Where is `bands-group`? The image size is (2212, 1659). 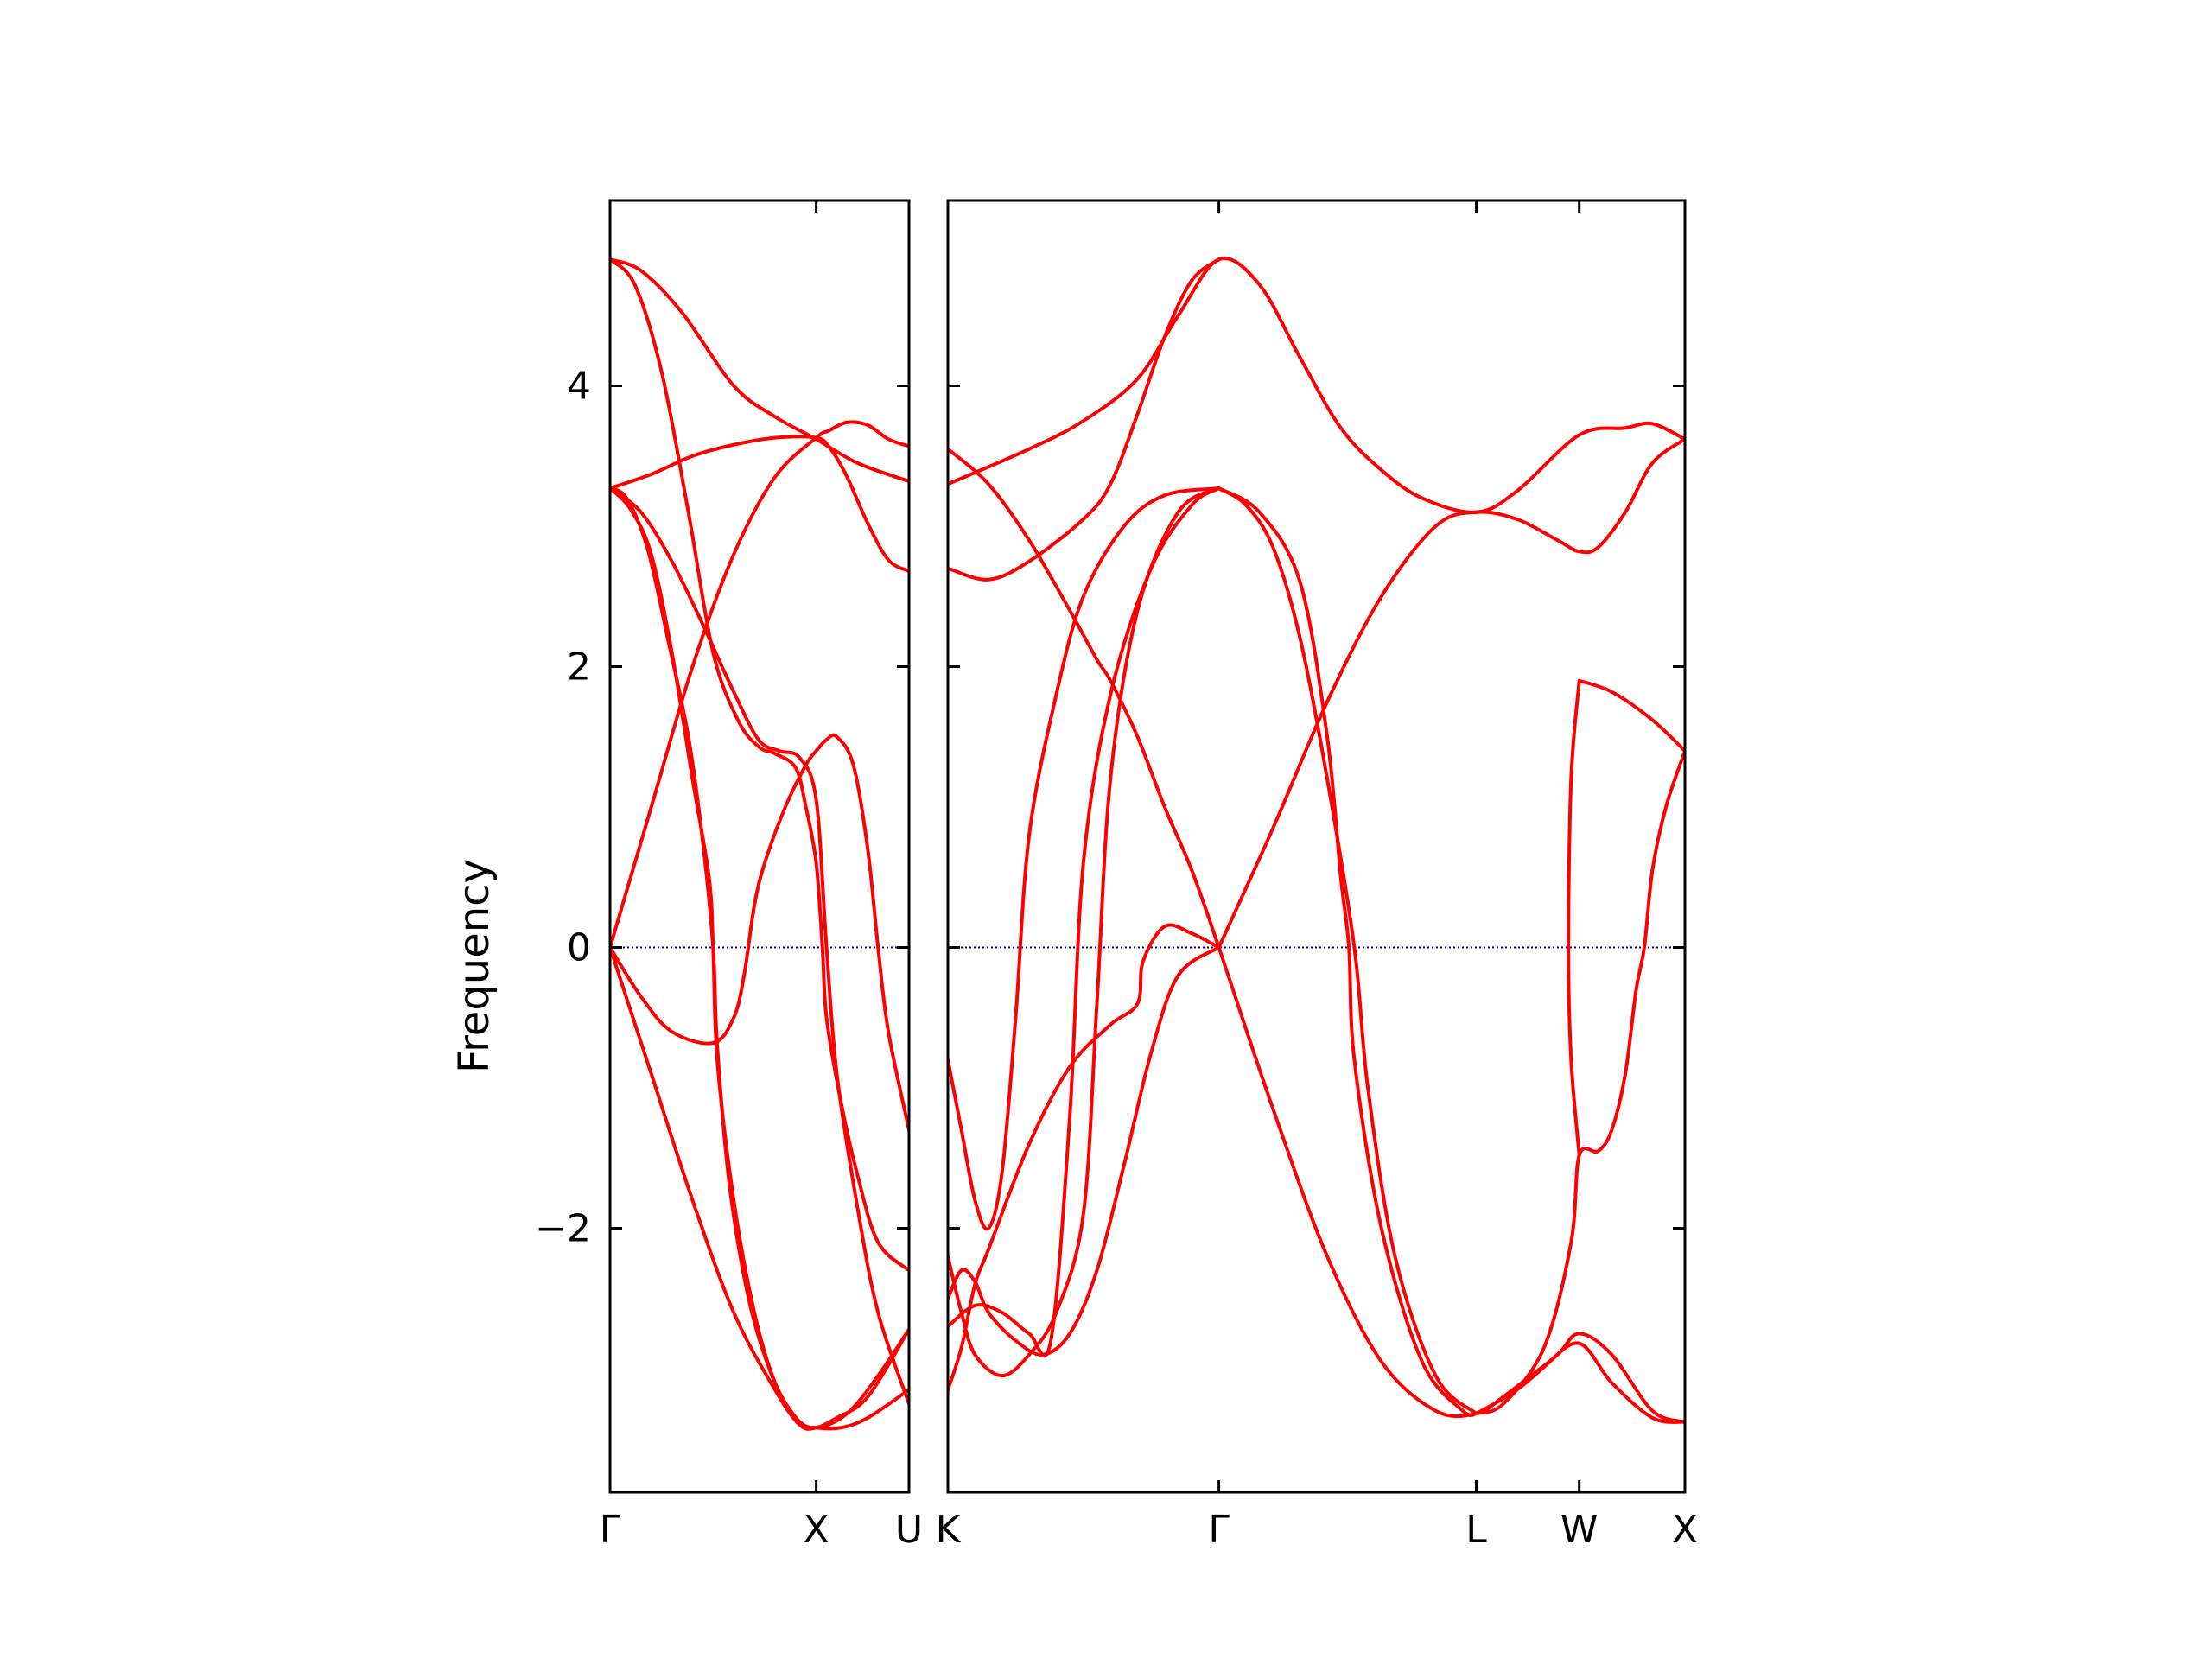 bands-group is located at coordinates (759, 844).